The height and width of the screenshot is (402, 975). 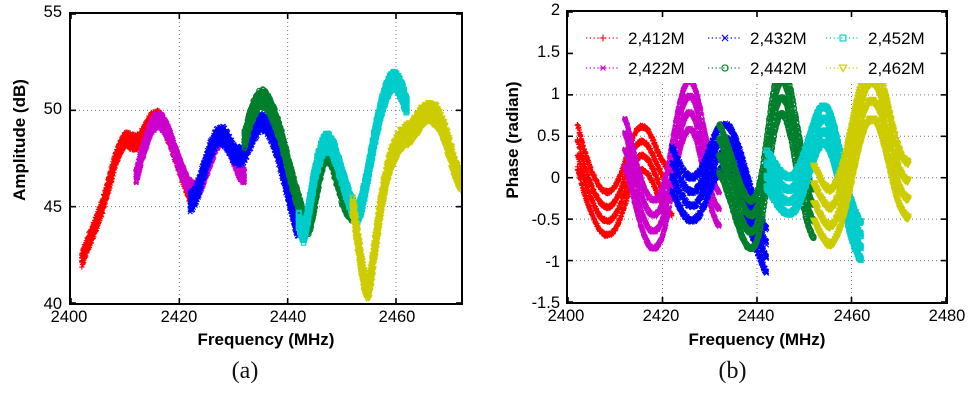 I want to click on y-tick-a-3: 40, so click(x=35, y=304).